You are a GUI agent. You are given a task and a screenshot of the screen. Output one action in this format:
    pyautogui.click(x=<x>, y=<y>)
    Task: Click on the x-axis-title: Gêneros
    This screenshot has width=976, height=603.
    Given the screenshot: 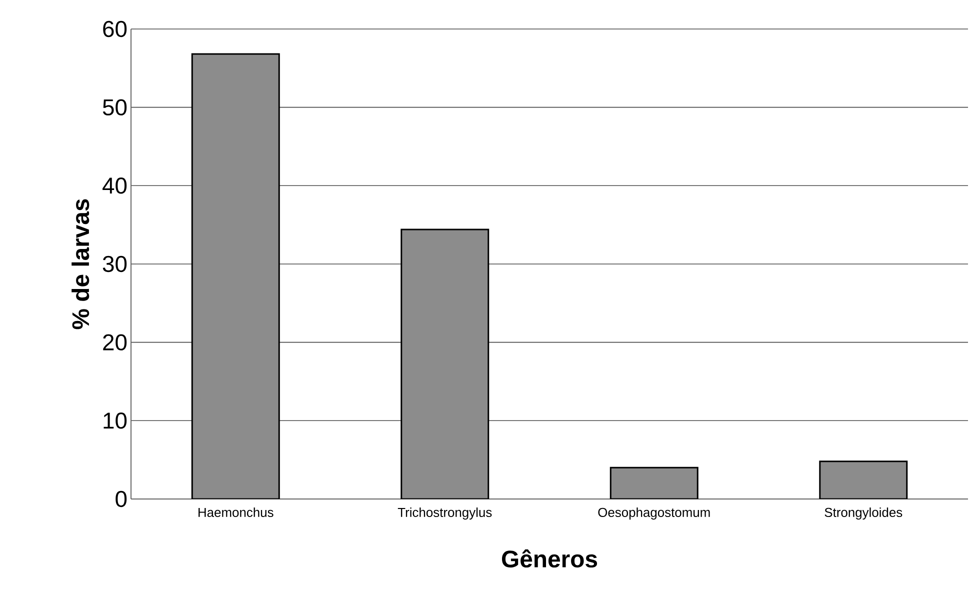 What is the action you would take?
    pyautogui.click(x=550, y=558)
    